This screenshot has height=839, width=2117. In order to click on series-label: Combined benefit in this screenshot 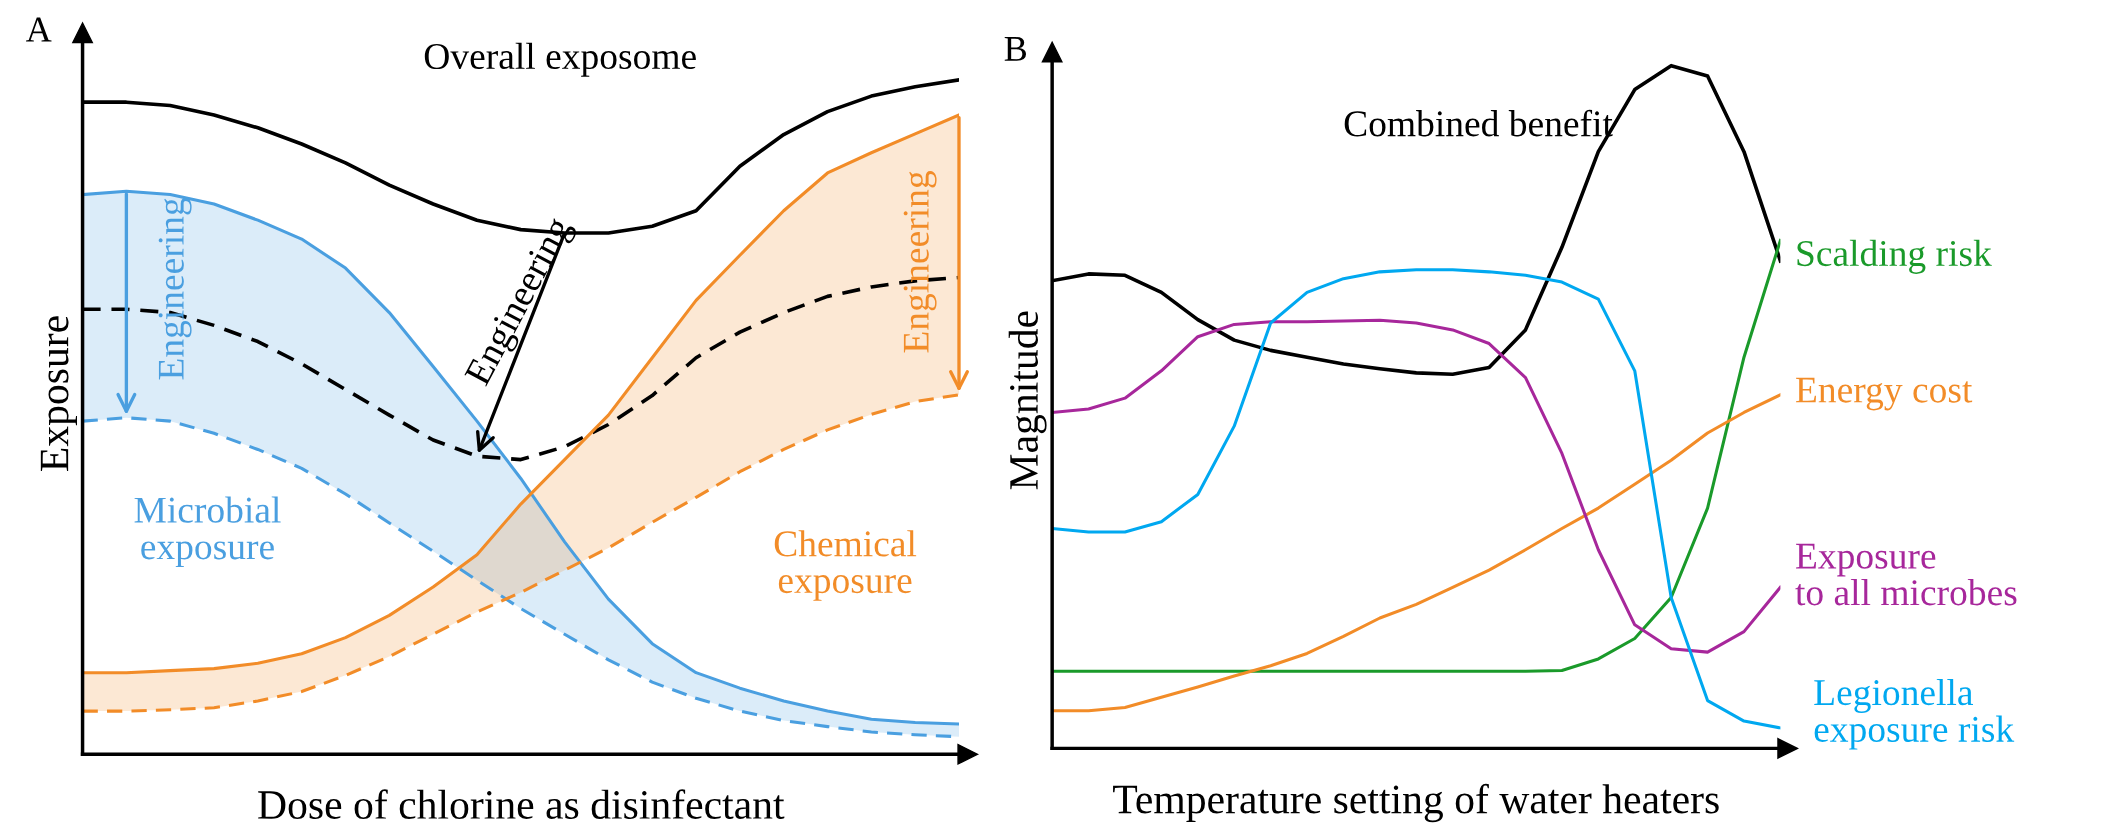, I will do `click(1478, 123)`.